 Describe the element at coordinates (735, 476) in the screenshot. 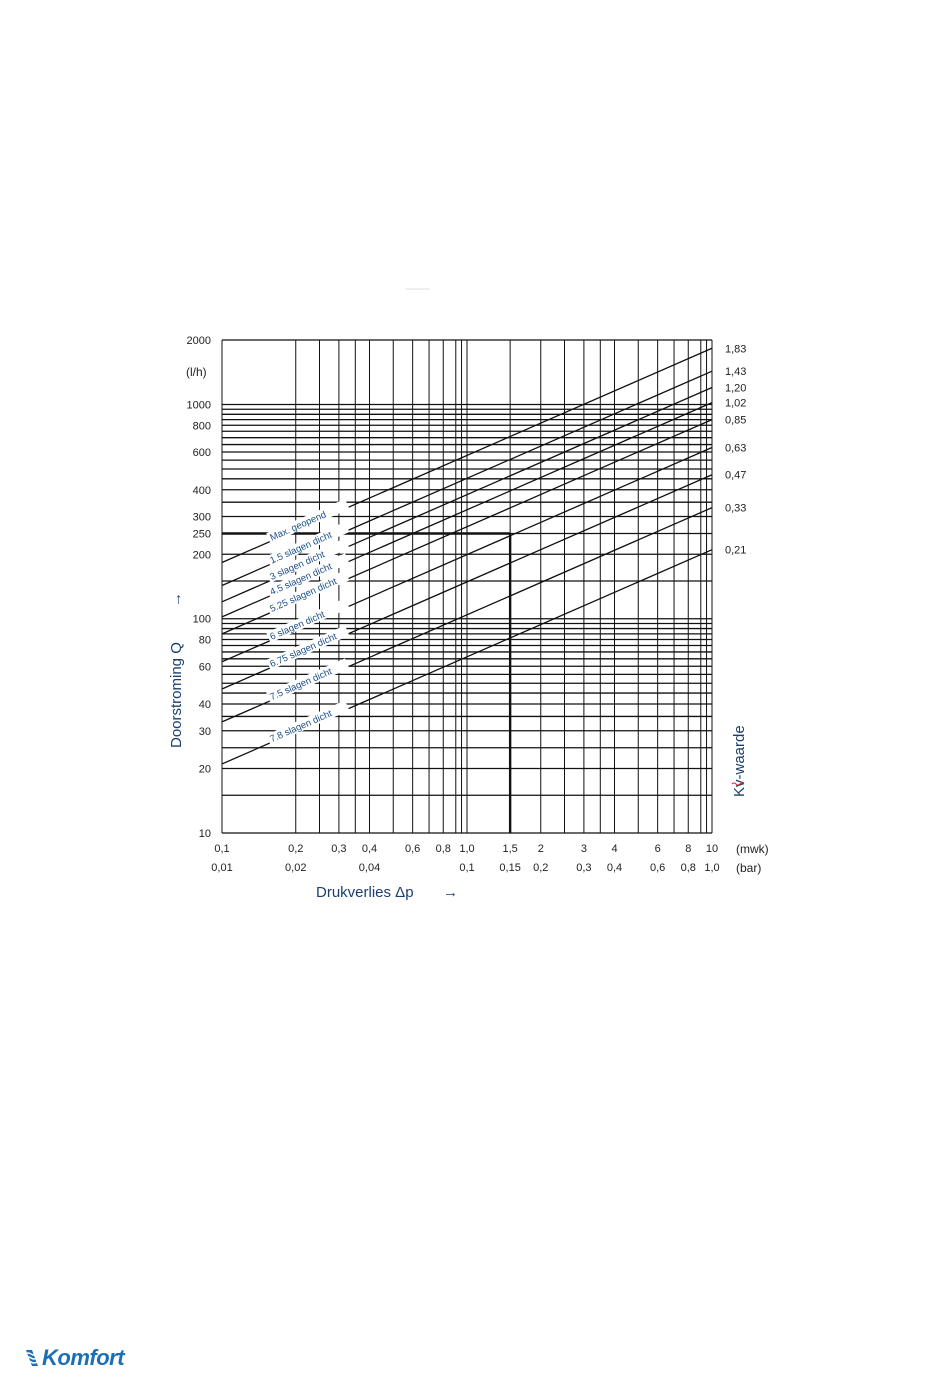

I see `kv-tick-label: 0,47` at that location.